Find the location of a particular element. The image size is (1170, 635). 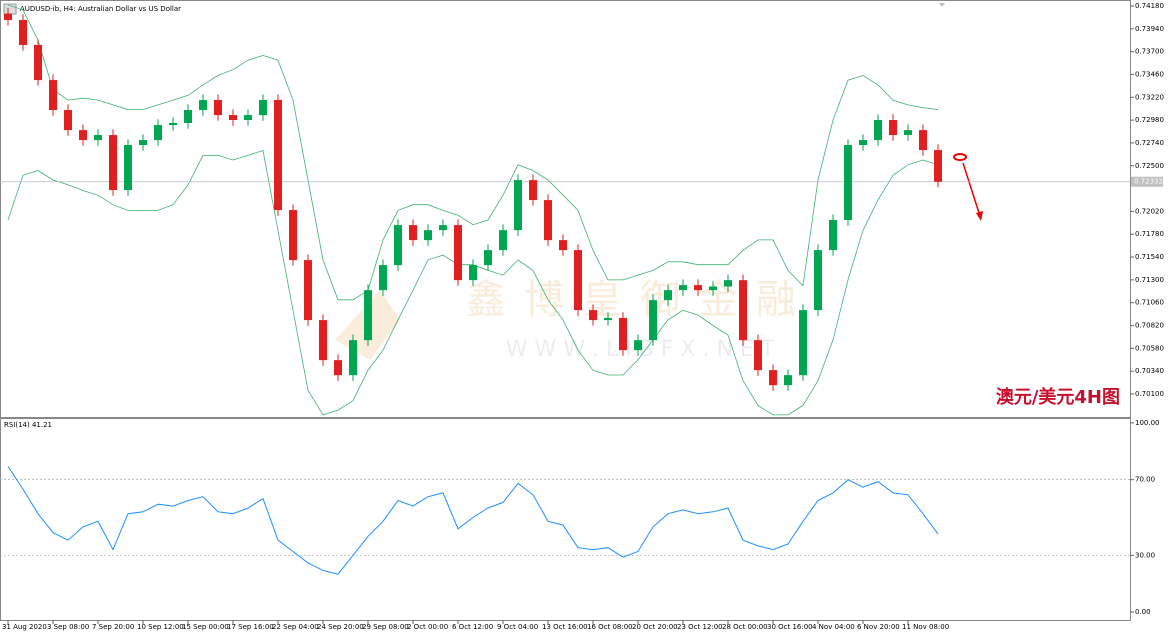

y-tick-label: 0.72740 is located at coordinates (1149, 143).